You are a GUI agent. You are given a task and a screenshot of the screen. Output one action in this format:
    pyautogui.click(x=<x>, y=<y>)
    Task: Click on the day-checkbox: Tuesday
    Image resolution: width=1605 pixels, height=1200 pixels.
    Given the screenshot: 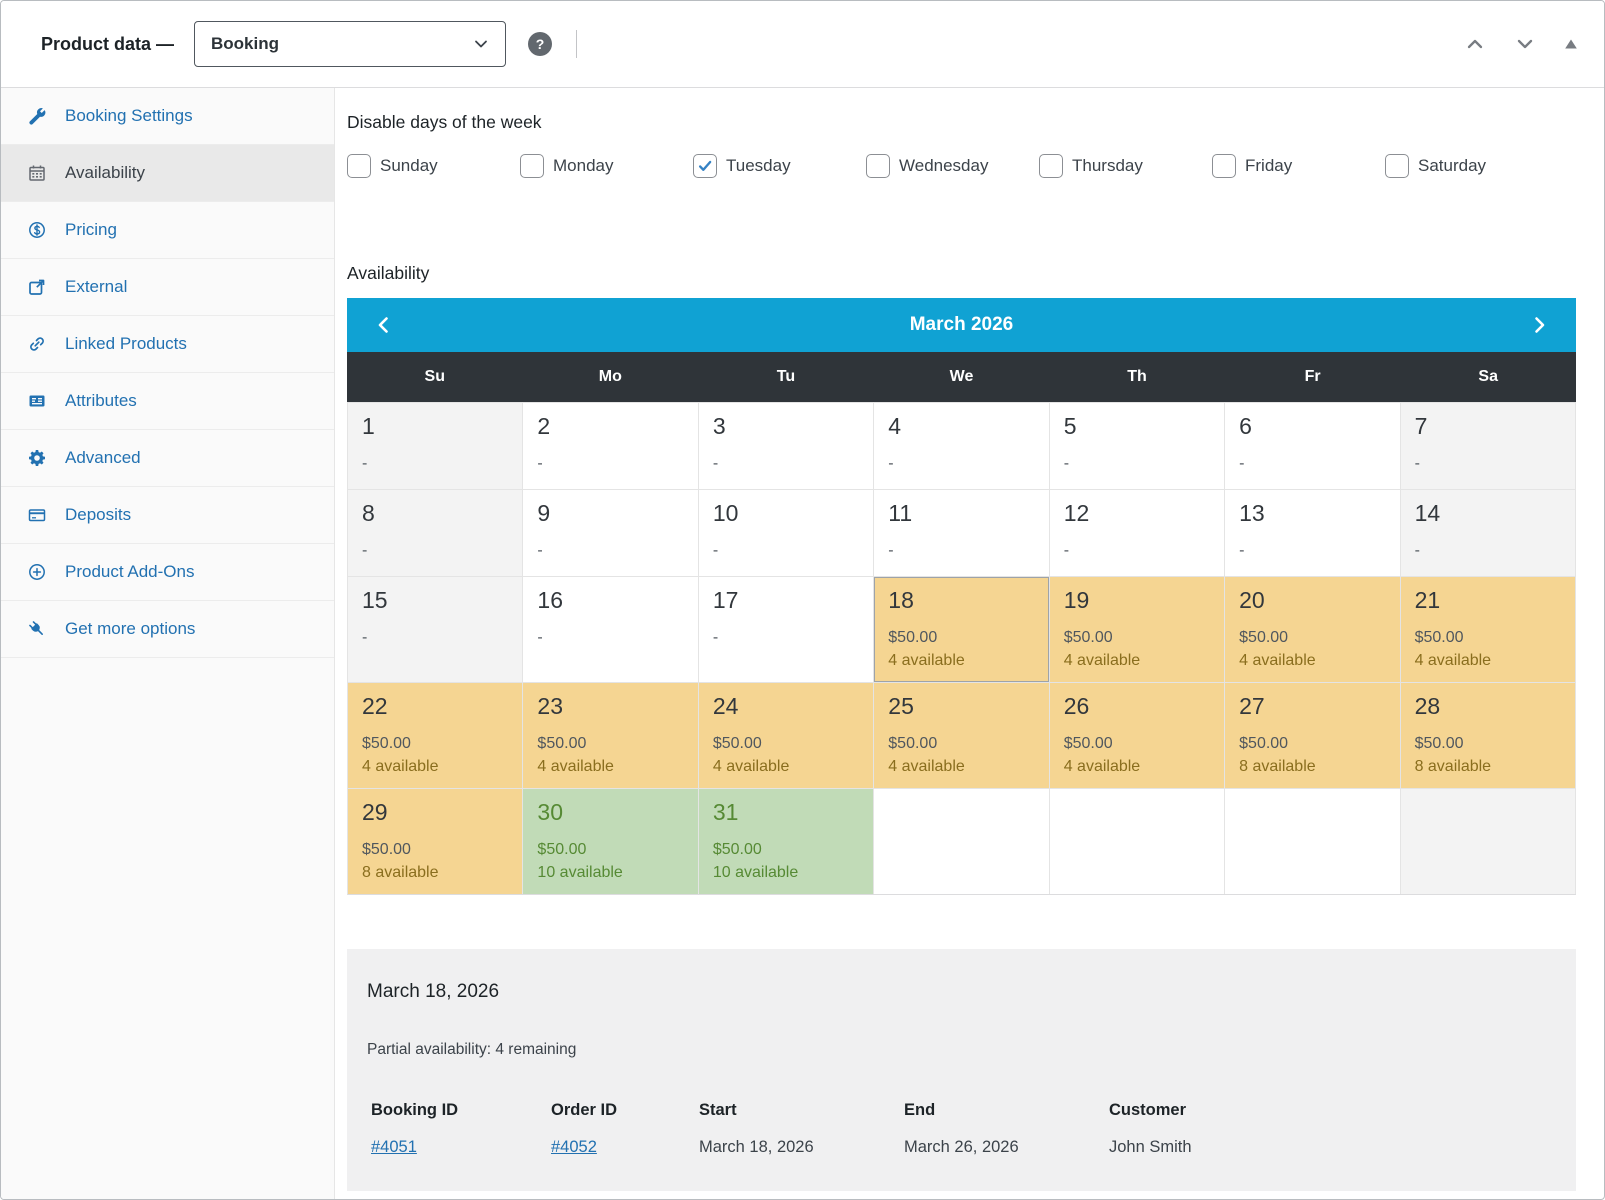 What is the action you would take?
    pyautogui.click(x=779, y=166)
    